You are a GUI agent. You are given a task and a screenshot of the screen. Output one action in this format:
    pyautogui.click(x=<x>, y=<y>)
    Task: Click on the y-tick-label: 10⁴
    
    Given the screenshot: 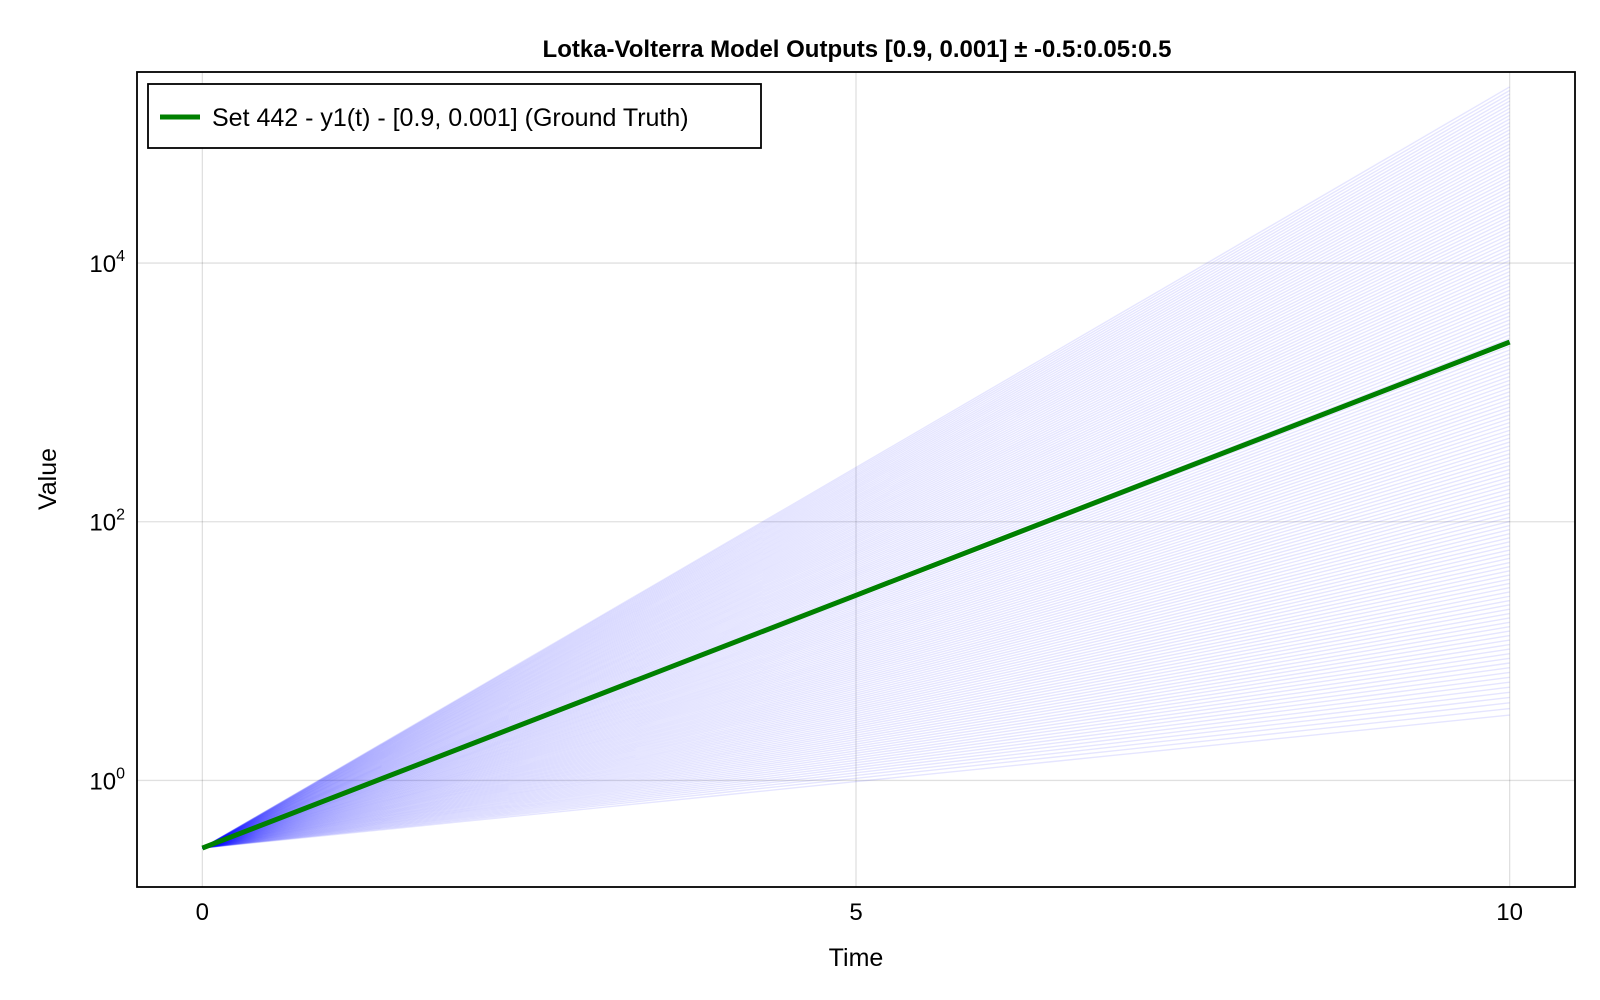 What is the action you would take?
    pyautogui.click(x=107, y=263)
    